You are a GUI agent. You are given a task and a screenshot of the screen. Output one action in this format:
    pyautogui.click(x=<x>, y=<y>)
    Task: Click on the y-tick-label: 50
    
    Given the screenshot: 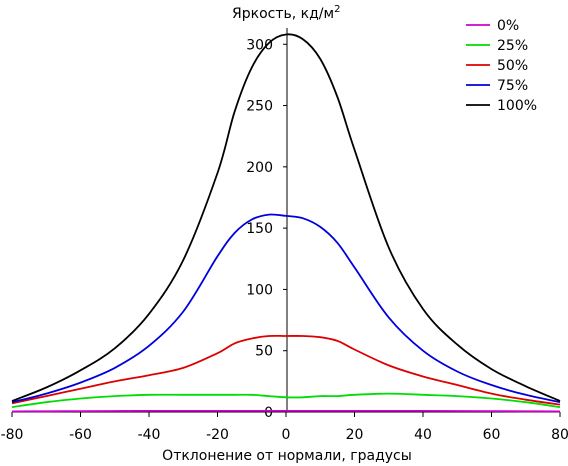 What is the action you would take?
    pyautogui.click(x=264, y=352)
    